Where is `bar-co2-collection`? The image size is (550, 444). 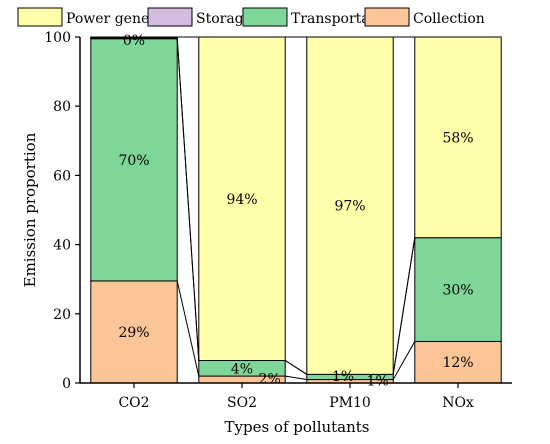
bar-co2-collection is located at coordinates (134, 332).